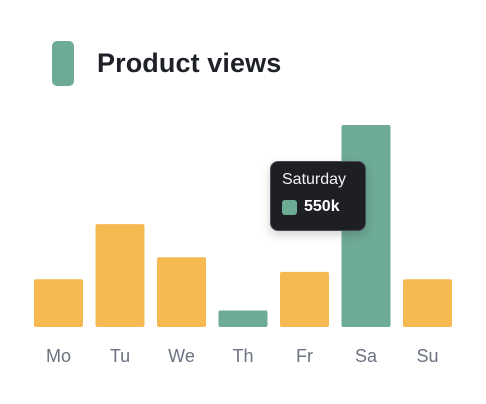 The width and height of the screenshot is (486, 404). I want to click on bar-fr, so click(304, 299).